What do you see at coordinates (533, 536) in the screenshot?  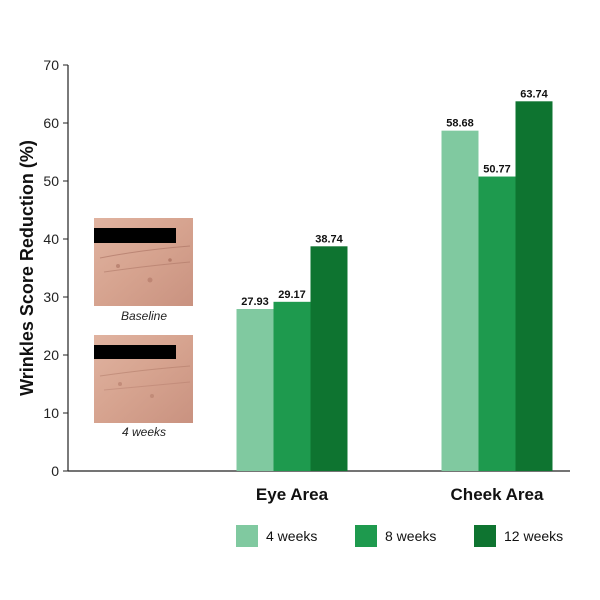 I see `legend-label: 12 weeks` at bounding box center [533, 536].